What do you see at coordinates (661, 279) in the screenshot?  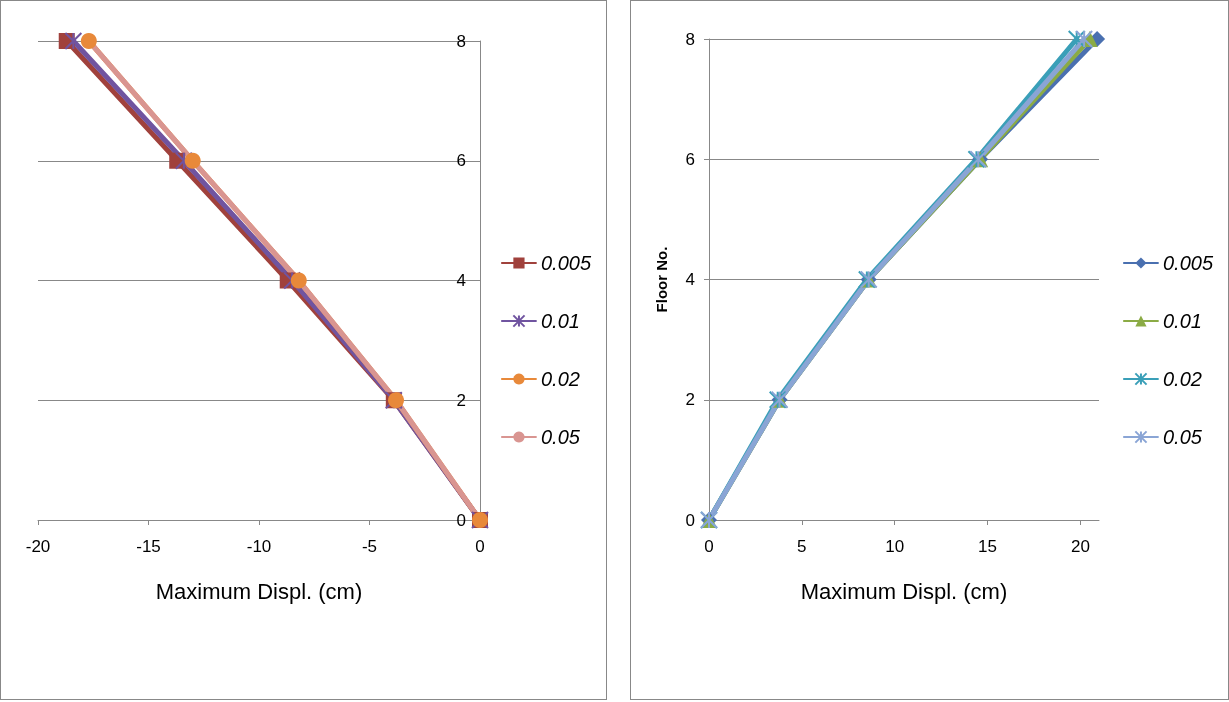 I see `y-axis-title: Floor No.` at bounding box center [661, 279].